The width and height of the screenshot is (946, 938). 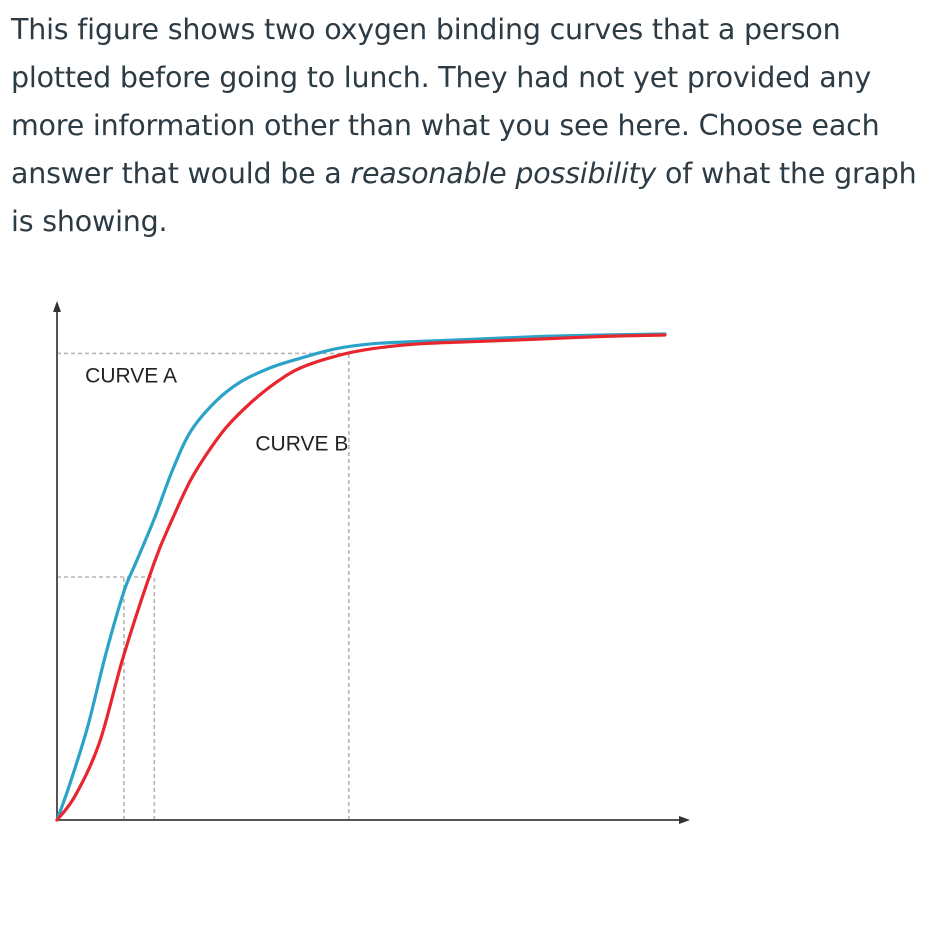 What do you see at coordinates (131, 376) in the screenshot?
I see `annotation-curve-a: CURVE A` at bounding box center [131, 376].